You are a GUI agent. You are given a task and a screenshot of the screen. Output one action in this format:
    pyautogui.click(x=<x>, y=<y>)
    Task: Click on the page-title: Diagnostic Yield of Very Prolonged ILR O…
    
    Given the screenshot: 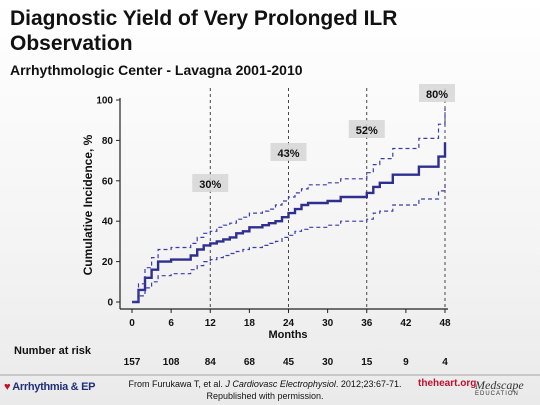 What is the action you would take?
    pyautogui.click(x=204, y=31)
    